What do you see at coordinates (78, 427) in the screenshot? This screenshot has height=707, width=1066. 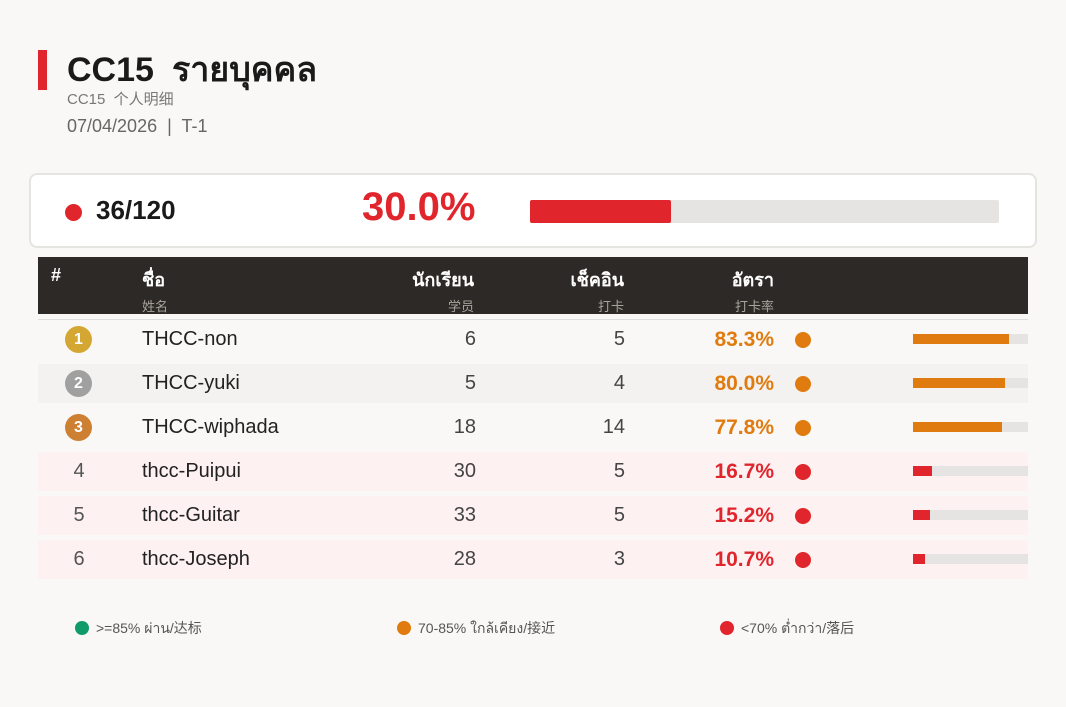 I see `rank-medal-bronze: 3` at bounding box center [78, 427].